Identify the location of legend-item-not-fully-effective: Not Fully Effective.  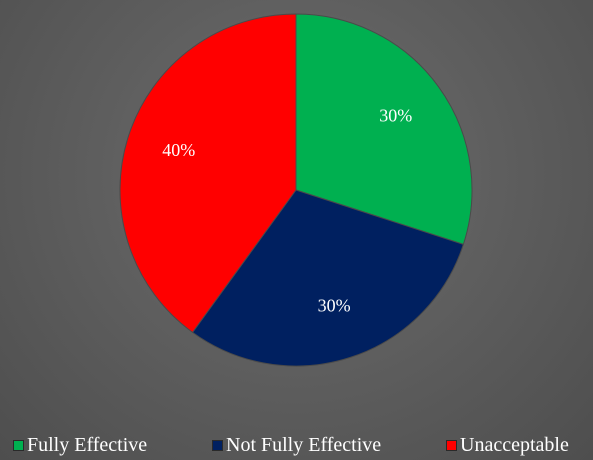
(296, 445).